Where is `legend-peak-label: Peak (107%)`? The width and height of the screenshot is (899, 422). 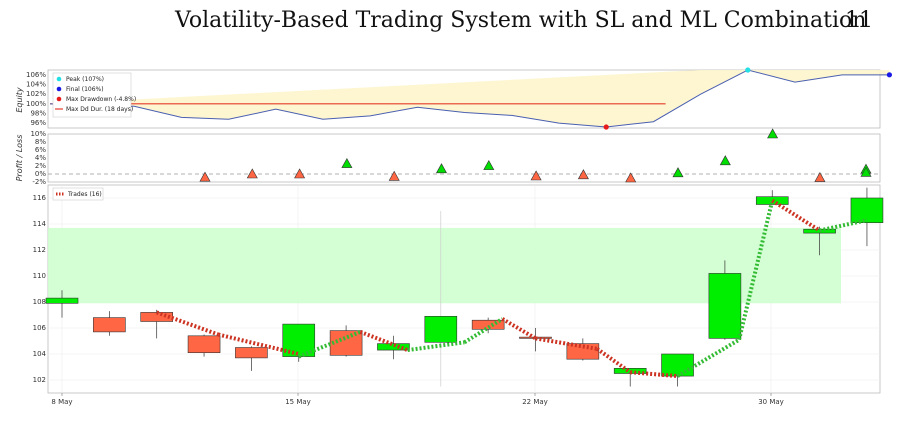
legend-peak-label: Peak (107%) is located at coordinates (85, 79).